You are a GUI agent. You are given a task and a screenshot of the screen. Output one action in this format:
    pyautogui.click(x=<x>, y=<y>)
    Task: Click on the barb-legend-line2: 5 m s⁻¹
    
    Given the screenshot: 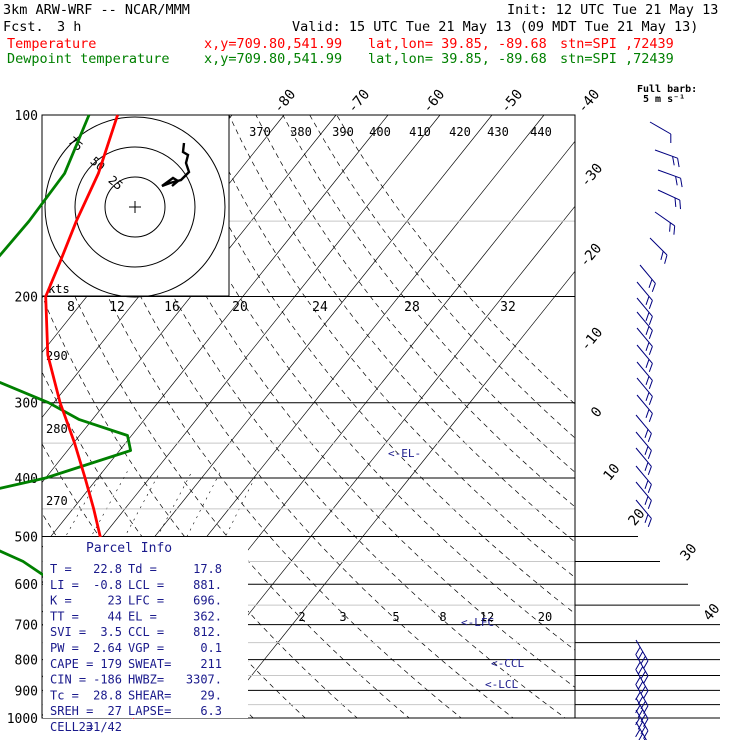 What is the action you would take?
    pyautogui.click(x=664, y=99)
    